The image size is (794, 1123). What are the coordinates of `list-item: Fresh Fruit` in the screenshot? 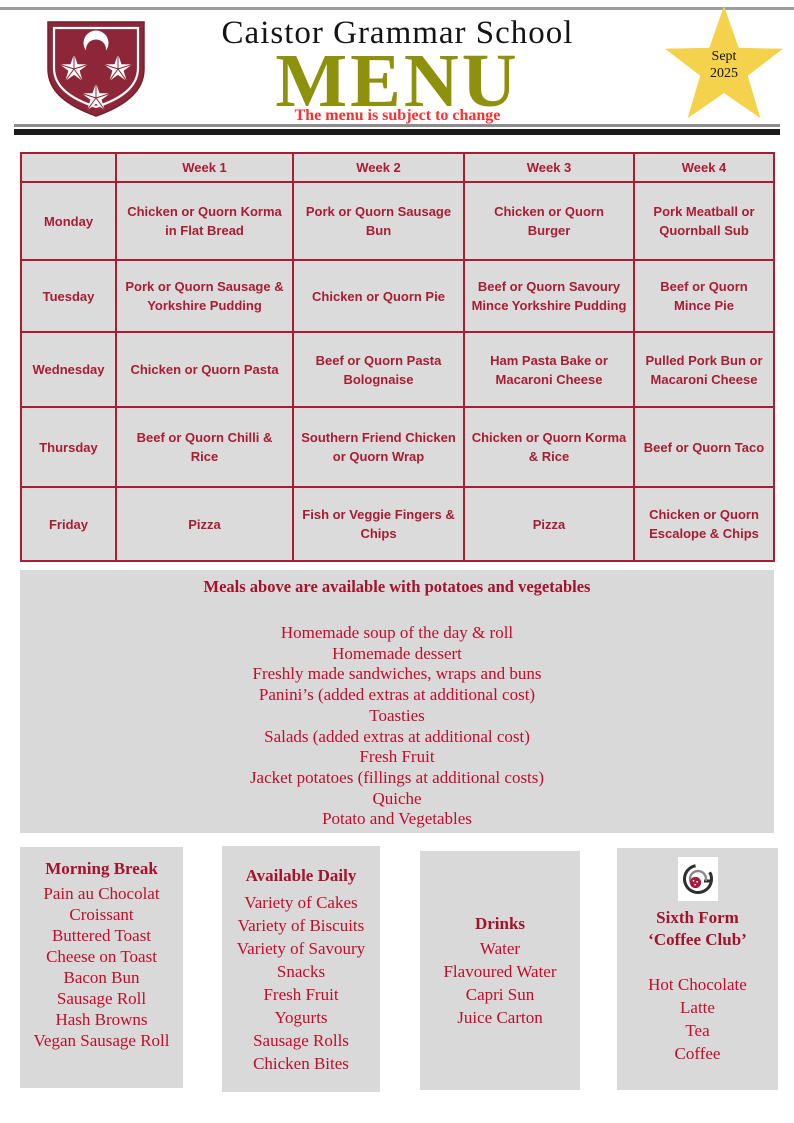 It's located at (301, 994).